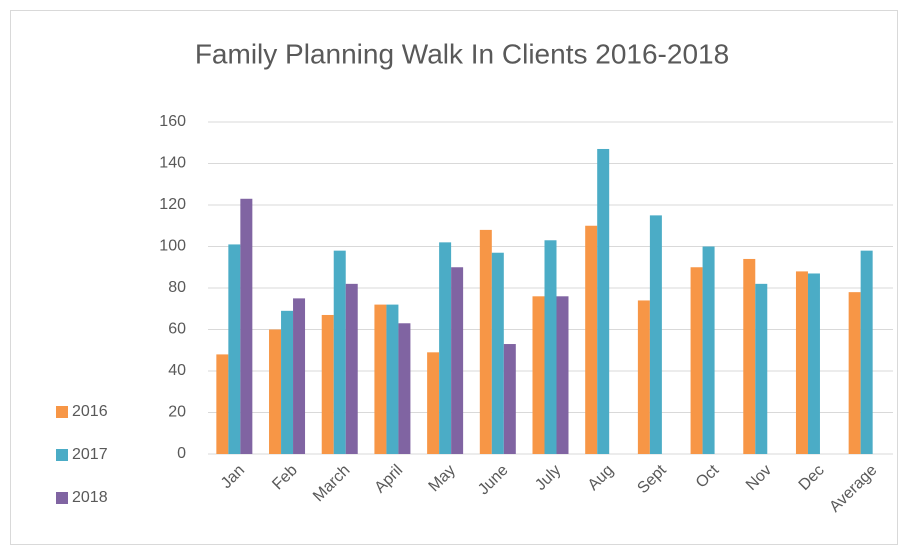 The image size is (908, 557). Describe the element at coordinates (177, 329) in the screenshot. I see `y-tick-label: 60` at that location.